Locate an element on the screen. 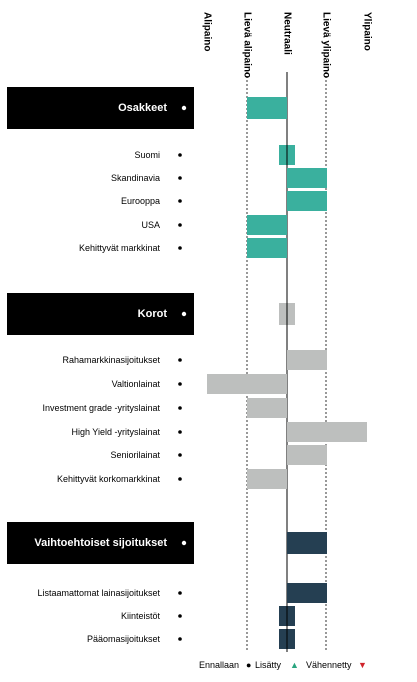 Image resolution: width=417 pixels, height=682 pixels. bar-skandinavia is located at coordinates (307, 178).